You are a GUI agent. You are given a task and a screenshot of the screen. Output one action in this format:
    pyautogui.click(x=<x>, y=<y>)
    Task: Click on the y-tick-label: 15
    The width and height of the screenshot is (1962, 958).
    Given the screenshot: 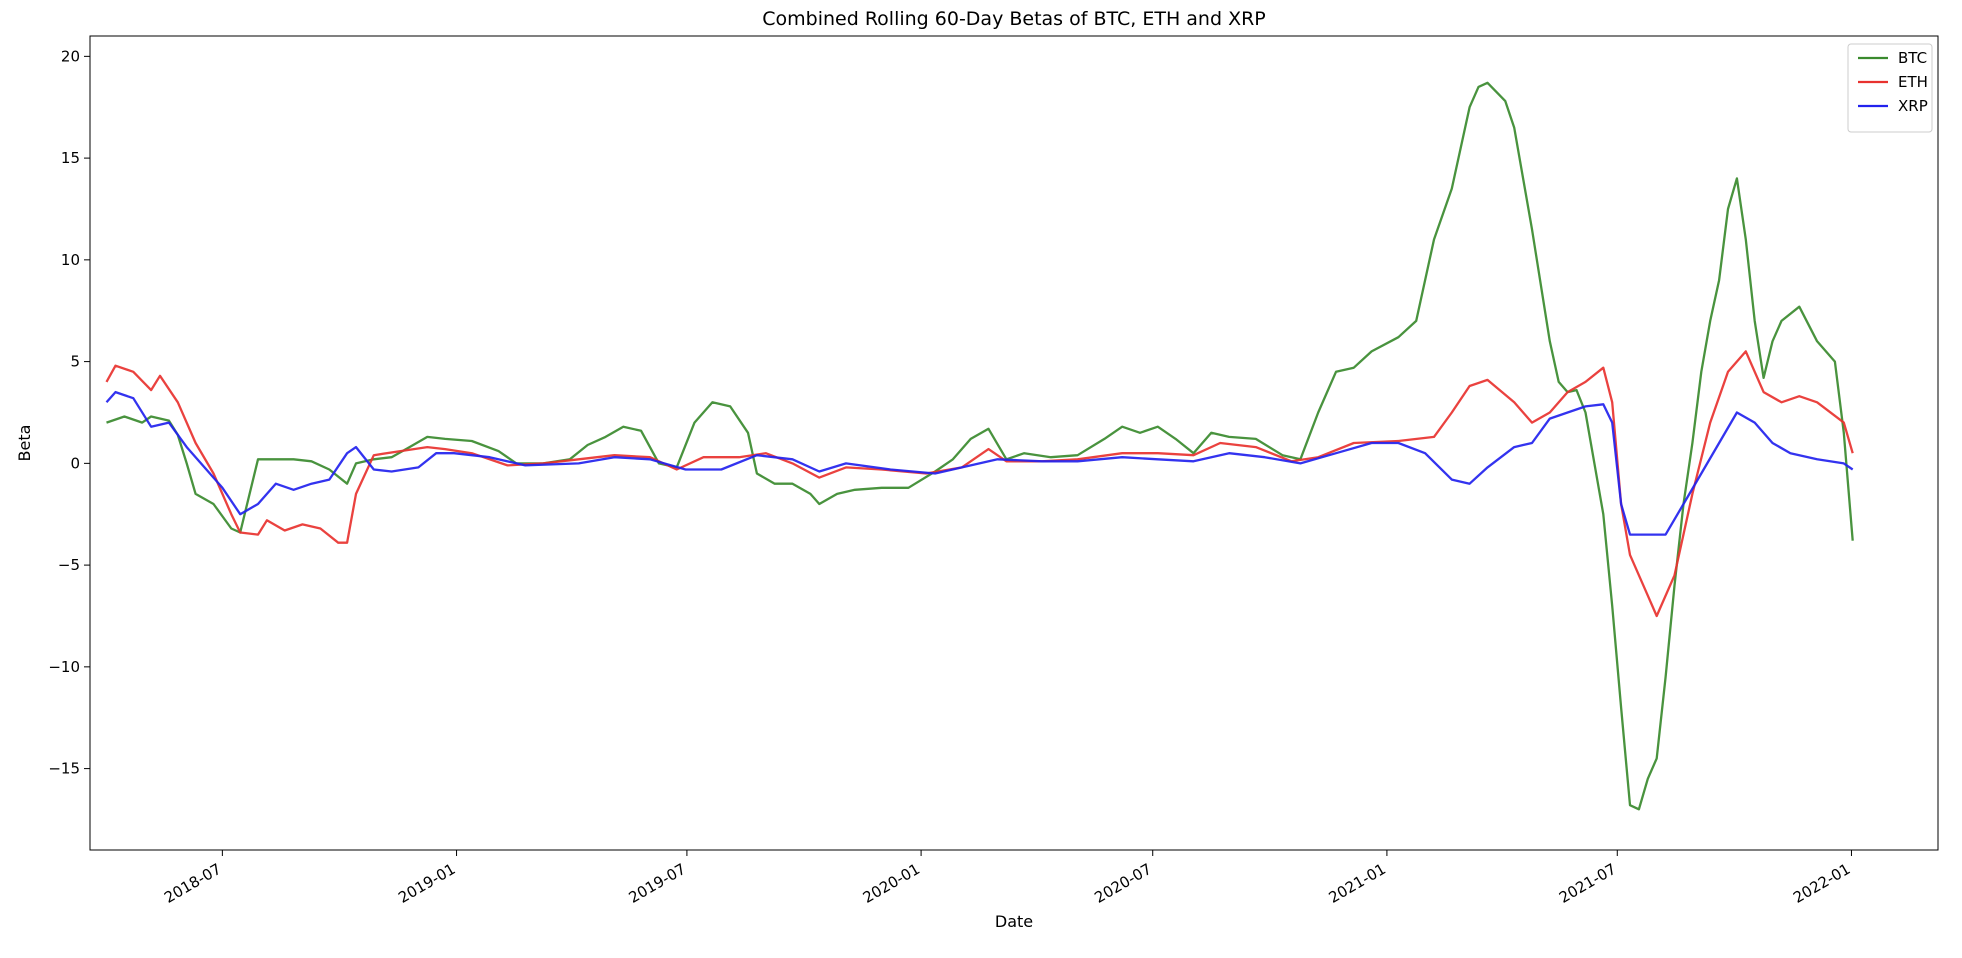 What is the action you would take?
    pyautogui.click(x=70, y=158)
    